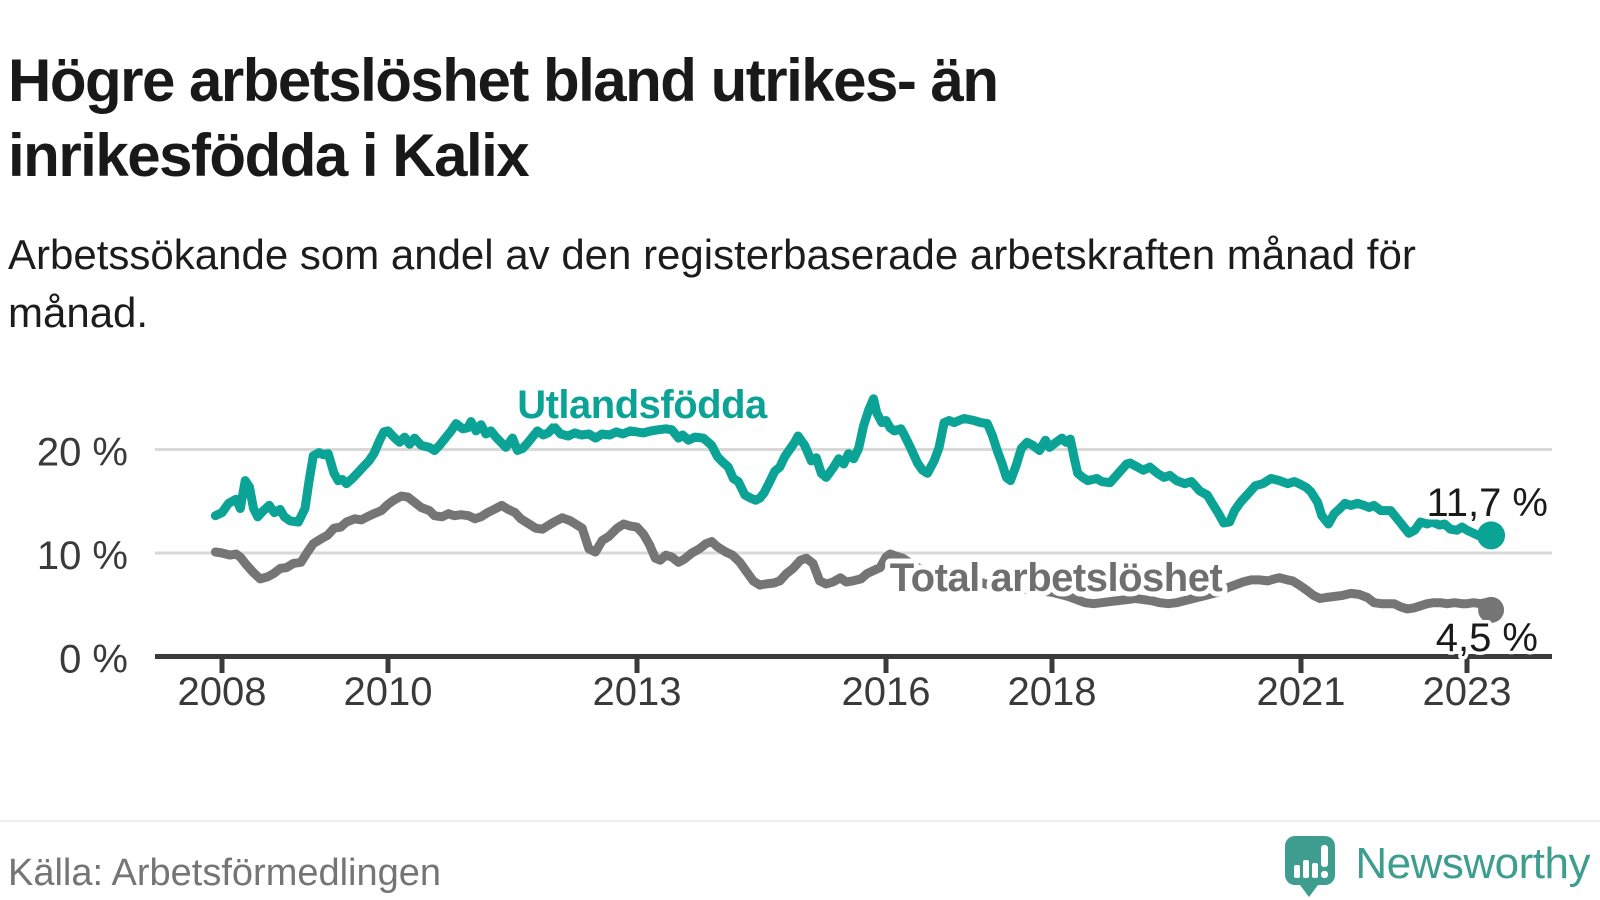 Image resolution: width=1600 pixels, height=900 pixels. What do you see at coordinates (1325, 856) in the screenshot?
I see `logo-exclamation-bar` at bounding box center [1325, 856].